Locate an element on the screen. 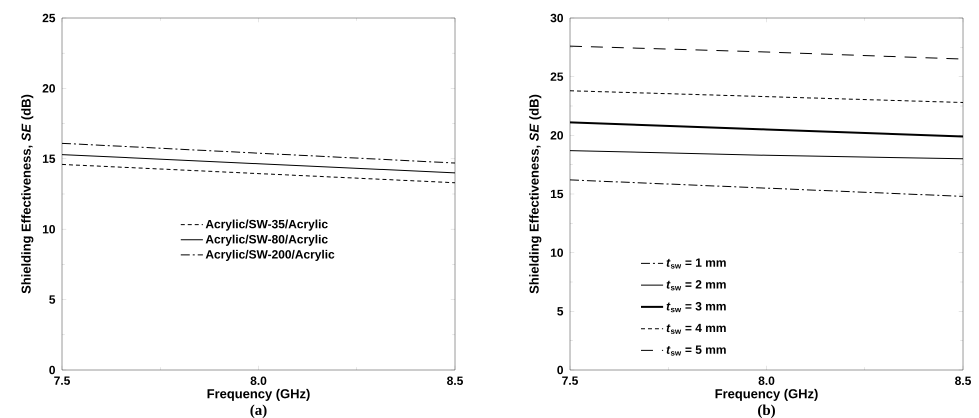 The height and width of the screenshot is (418, 979). text: (a) is located at coordinates (258, 411).